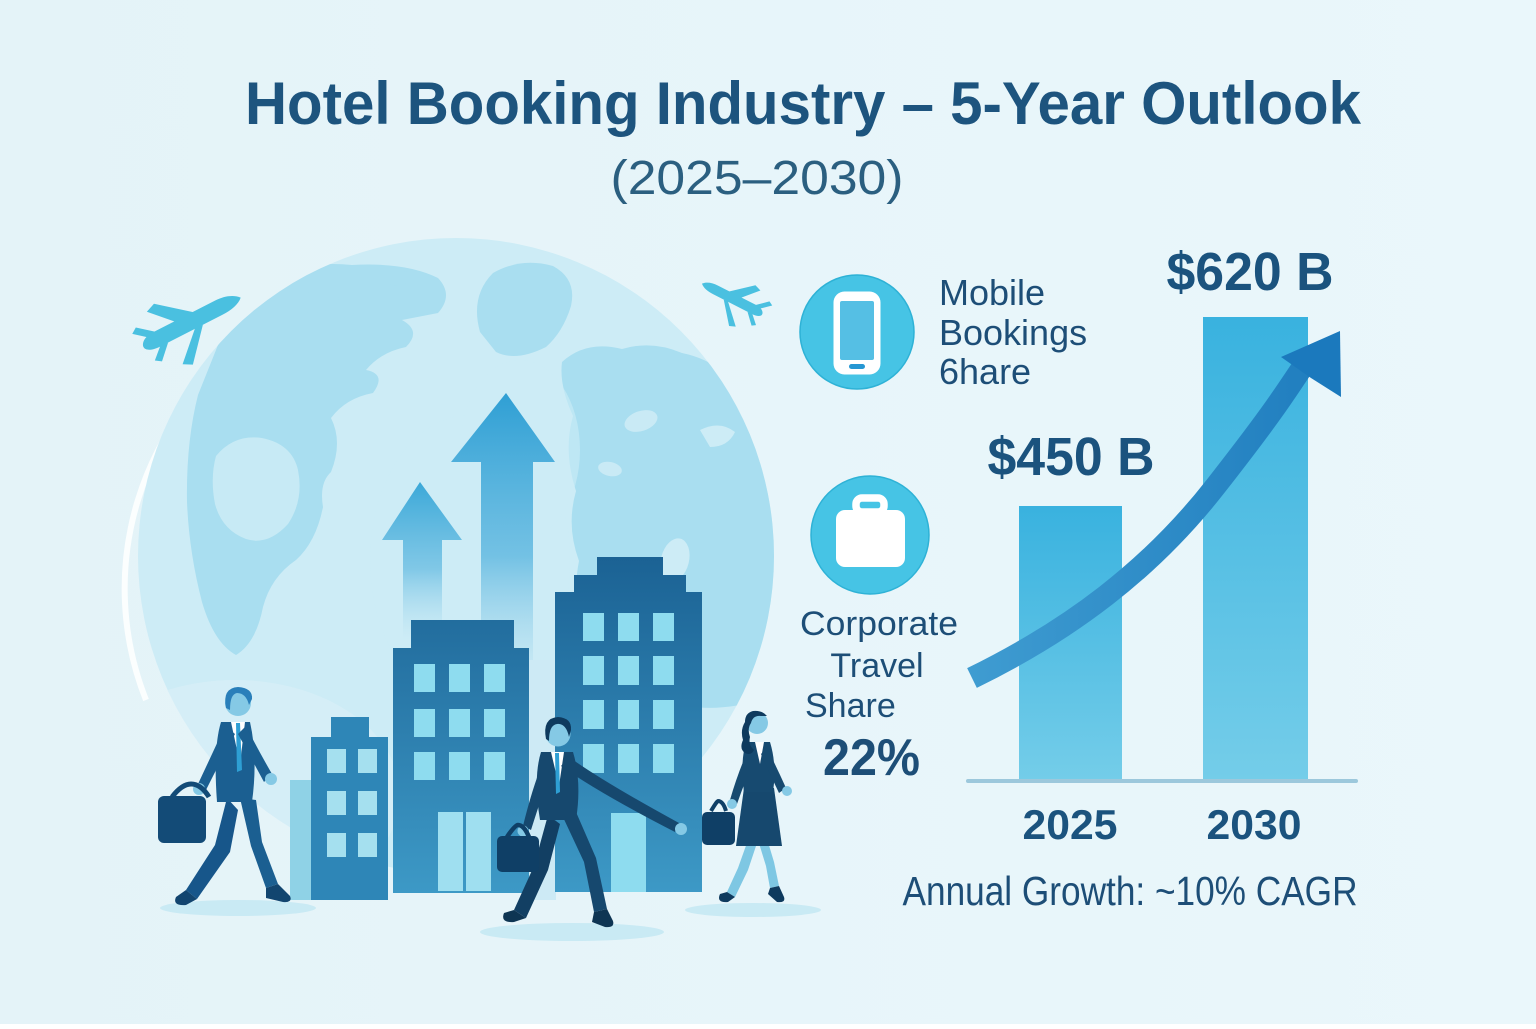 This screenshot has width=1536, height=1029. I want to click on svg-text: 2025, so click(1070, 824).